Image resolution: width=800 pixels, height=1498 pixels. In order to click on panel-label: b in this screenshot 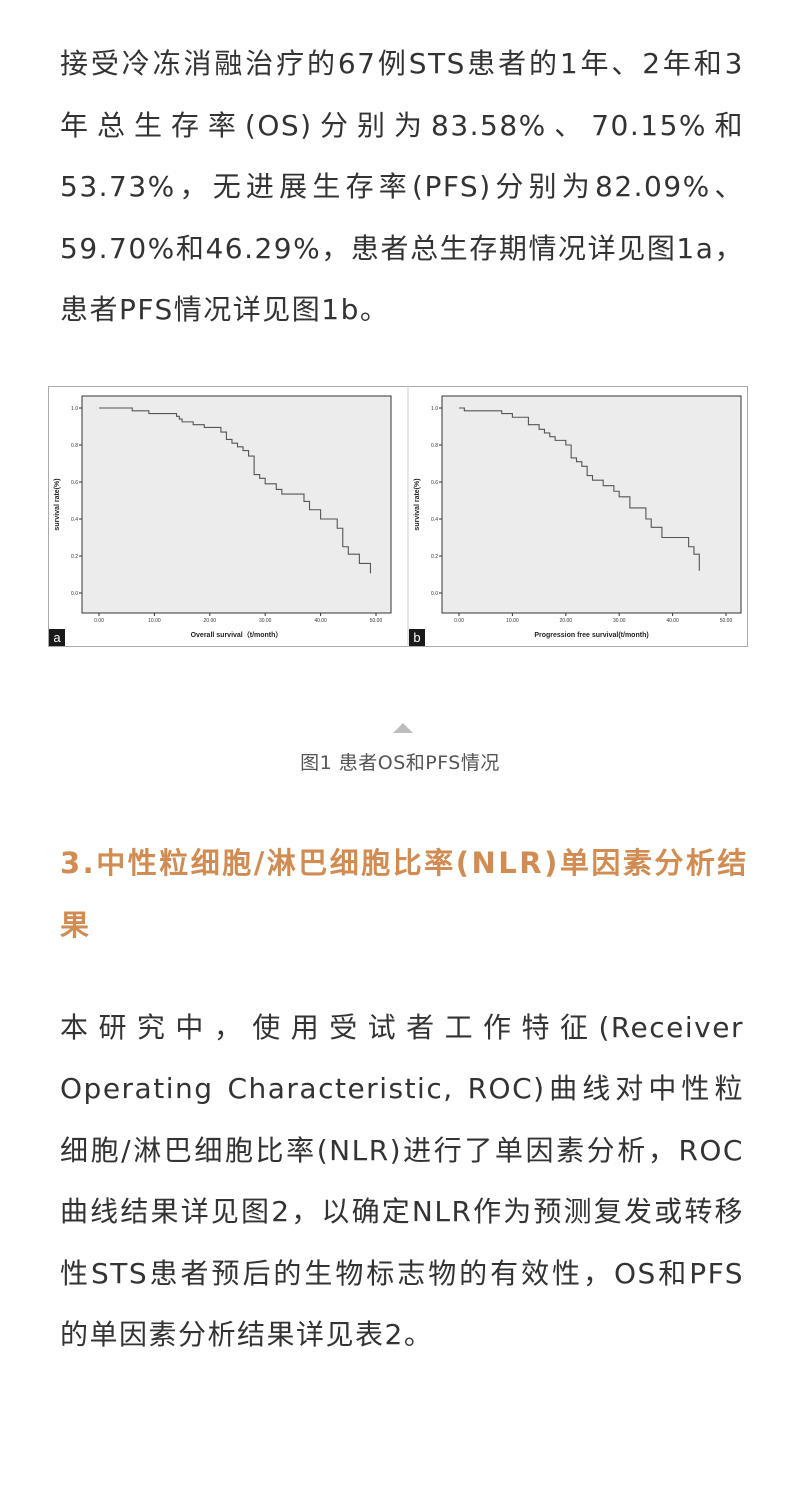, I will do `click(416, 637)`.